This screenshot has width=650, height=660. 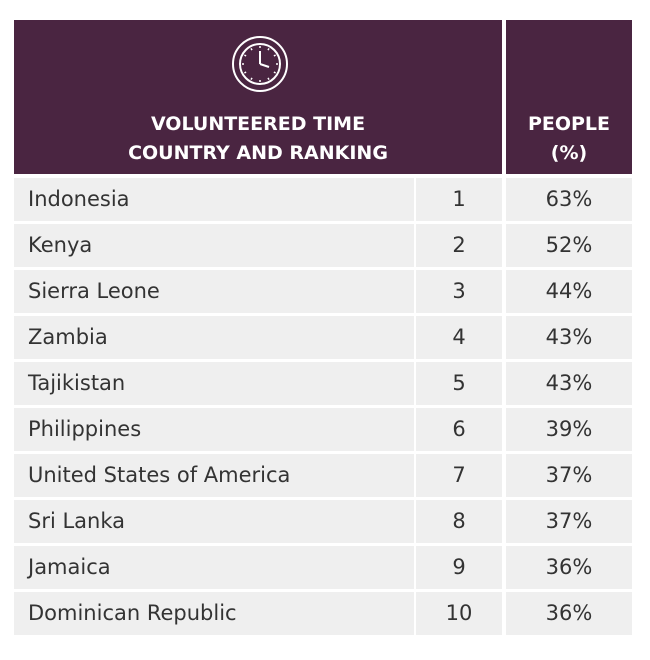 What do you see at coordinates (459, 613) in the screenshot?
I see `rank: 10` at bounding box center [459, 613].